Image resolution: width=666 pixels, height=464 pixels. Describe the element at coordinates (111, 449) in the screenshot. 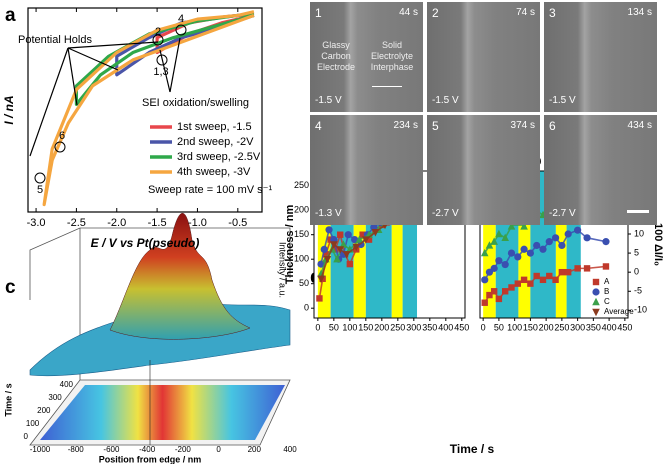

I see `x-tick-label: -600` at that location.